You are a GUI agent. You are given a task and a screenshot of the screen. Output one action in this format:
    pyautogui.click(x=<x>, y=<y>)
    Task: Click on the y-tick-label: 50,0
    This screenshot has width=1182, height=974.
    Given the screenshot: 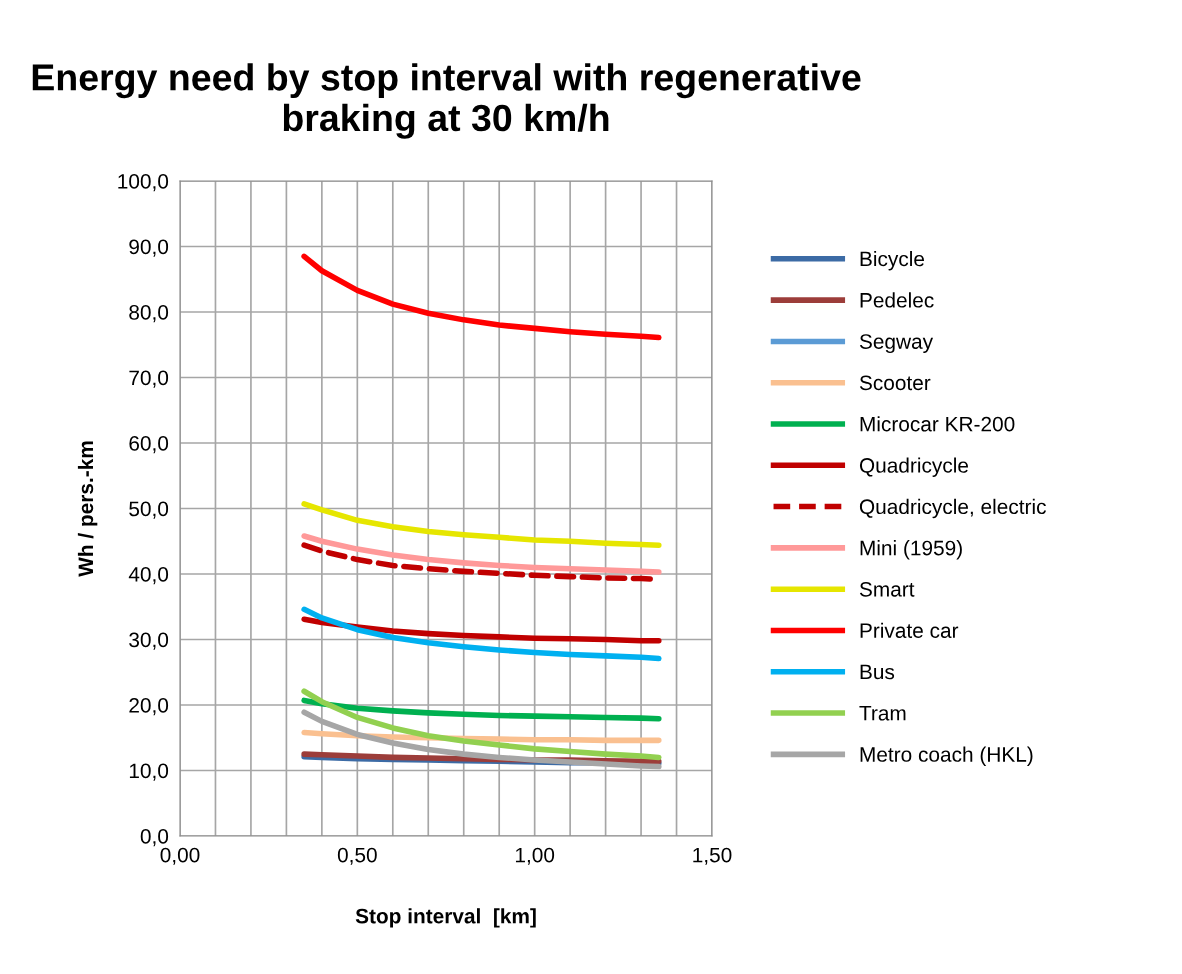 What is the action you would take?
    pyautogui.click(x=149, y=510)
    